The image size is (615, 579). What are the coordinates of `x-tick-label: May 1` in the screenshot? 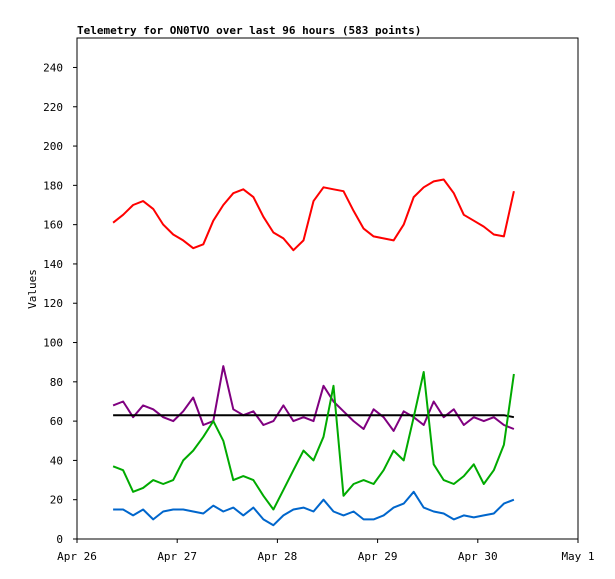 It's located at (577, 556).